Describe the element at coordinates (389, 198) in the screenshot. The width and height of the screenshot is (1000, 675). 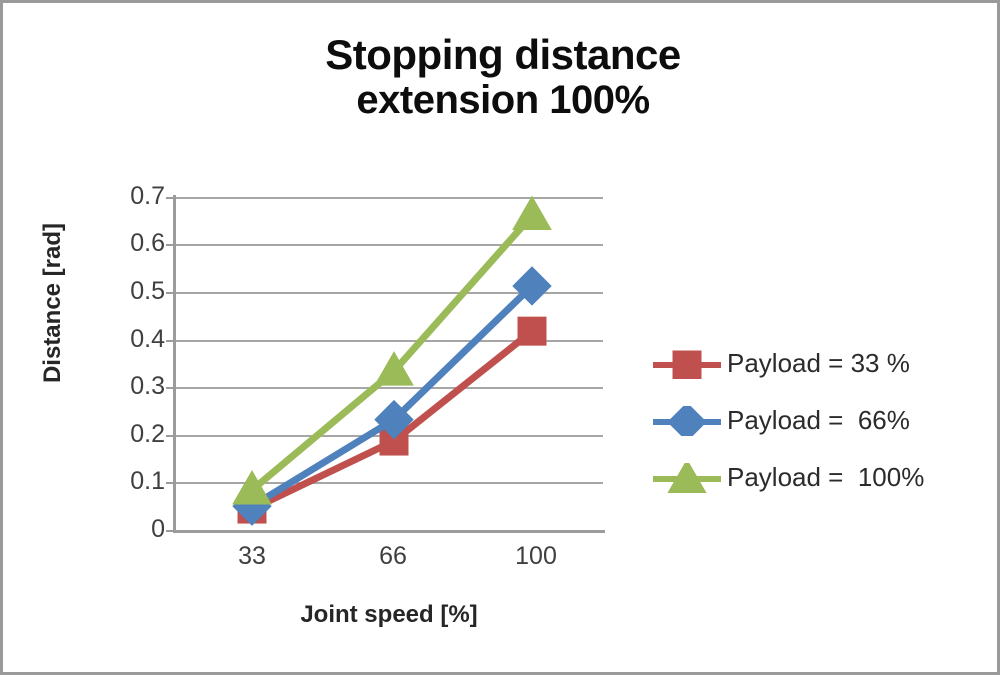
I see `gridline-0.7` at that location.